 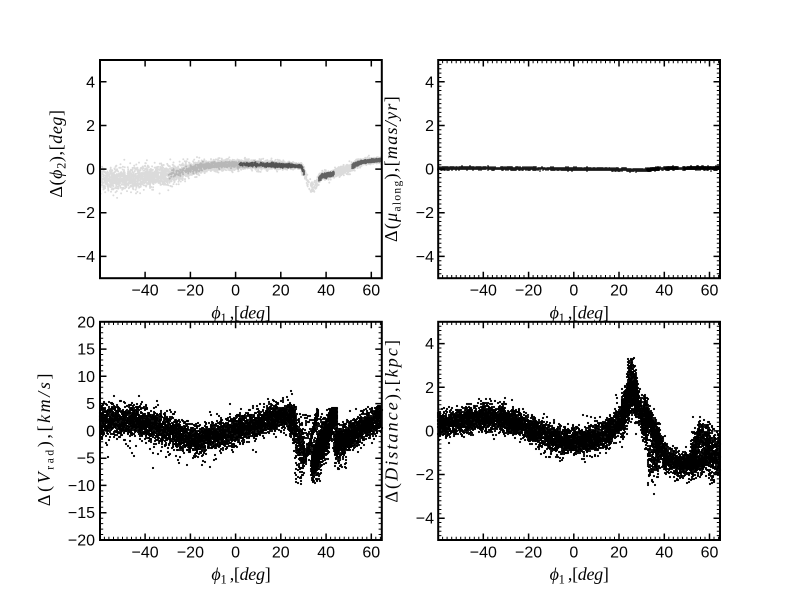 I want to click on svg-text: 10, so click(x=86, y=377).